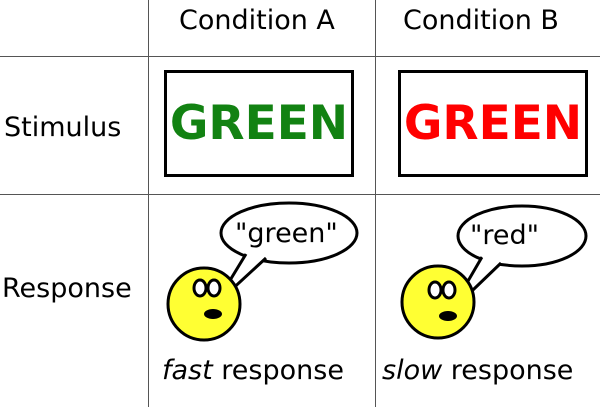 Image resolution: width=600 pixels, height=407 pixels. What do you see at coordinates (475, 285) in the screenshot?
I see `speech-bubble-tail-condition-b` at bounding box center [475, 285].